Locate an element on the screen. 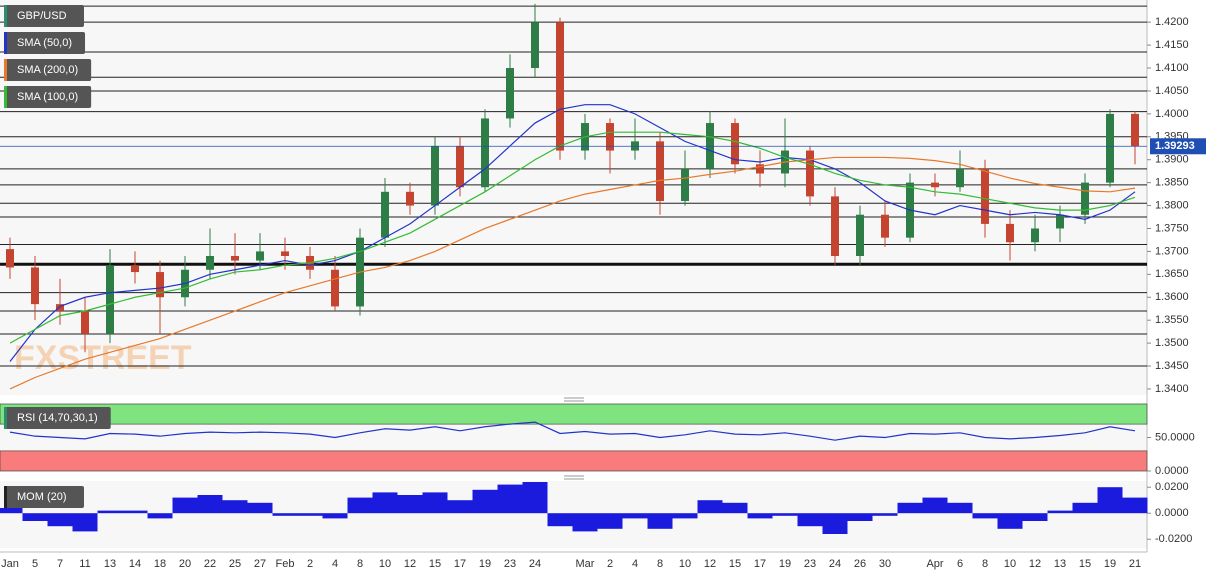  x-tick-label: 26 is located at coordinates (860, 564).